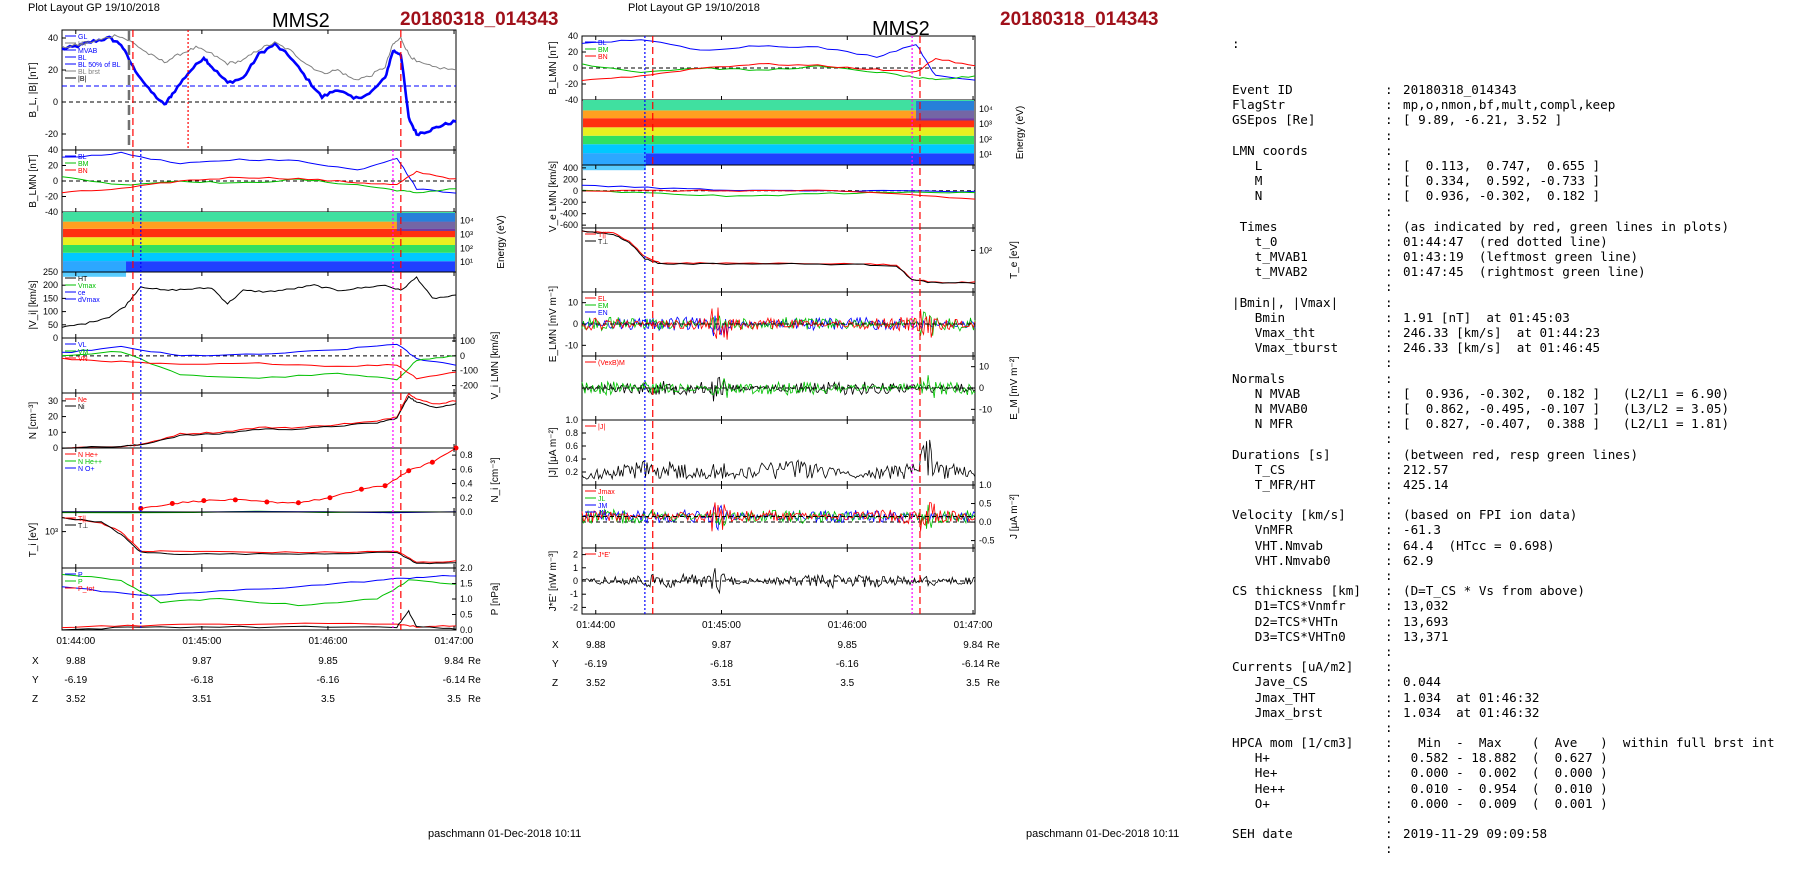  I want to click on heatmap-tick-label: 10¹, so click(985, 154).